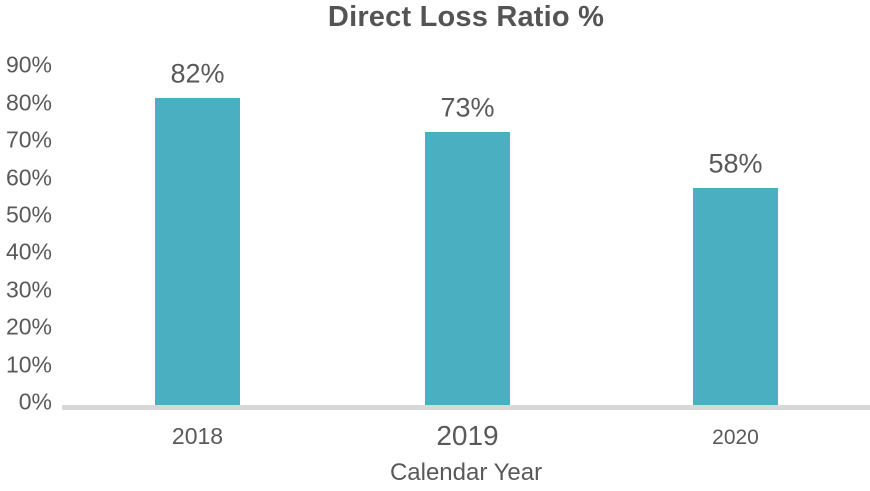  What do you see at coordinates (35, 401) in the screenshot?
I see `y-tick-label: 0%` at bounding box center [35, 401].